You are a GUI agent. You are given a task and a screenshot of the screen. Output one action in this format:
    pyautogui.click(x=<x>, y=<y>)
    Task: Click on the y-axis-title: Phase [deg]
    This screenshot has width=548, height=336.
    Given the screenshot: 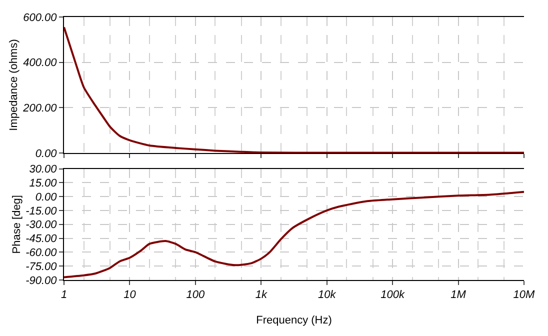 What is the action you would take?
    pyautogui.click(x=17, y=224)
    